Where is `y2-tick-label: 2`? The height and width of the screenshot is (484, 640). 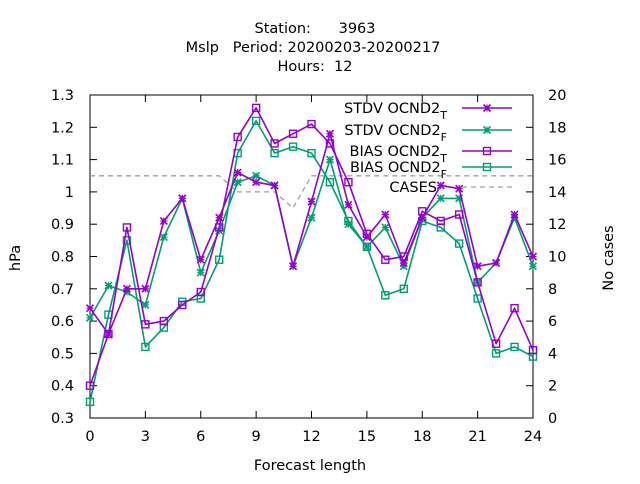 y2-tick-label: 2 is located at coordinates (552, 387).